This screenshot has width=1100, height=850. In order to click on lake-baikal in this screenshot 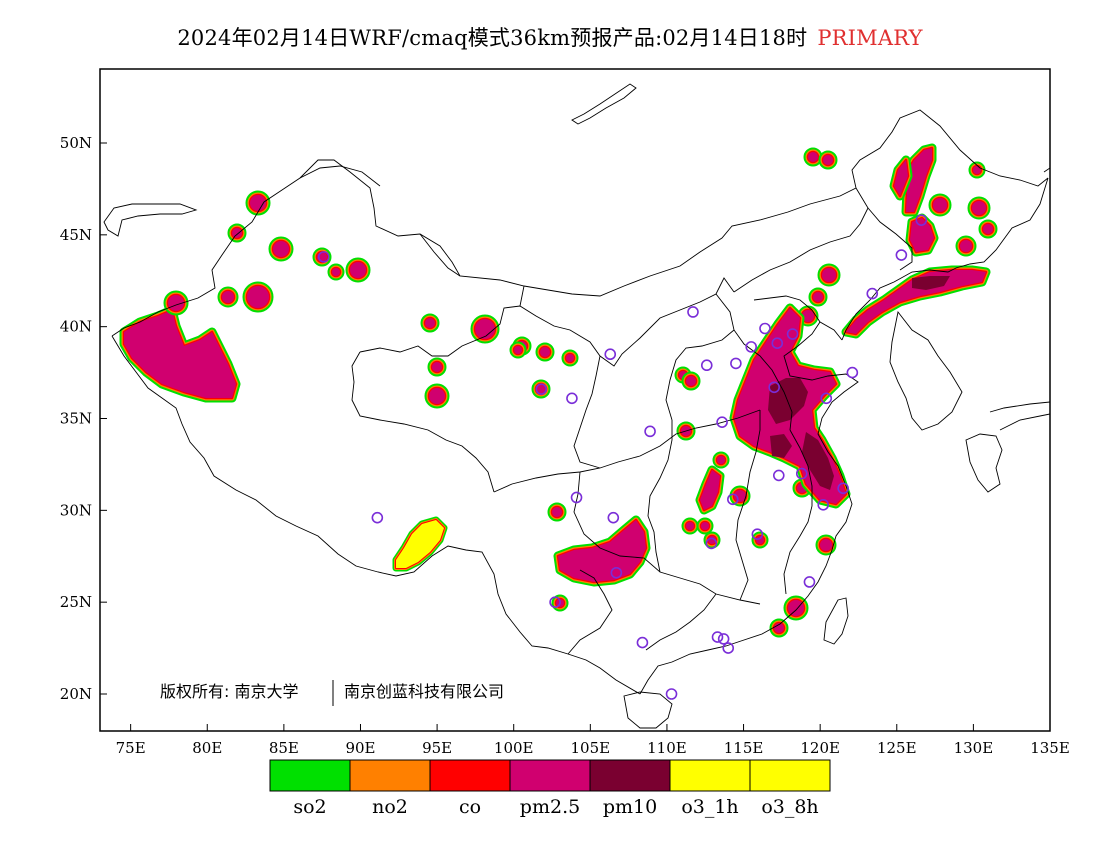, I will do `click(604, 104)`.